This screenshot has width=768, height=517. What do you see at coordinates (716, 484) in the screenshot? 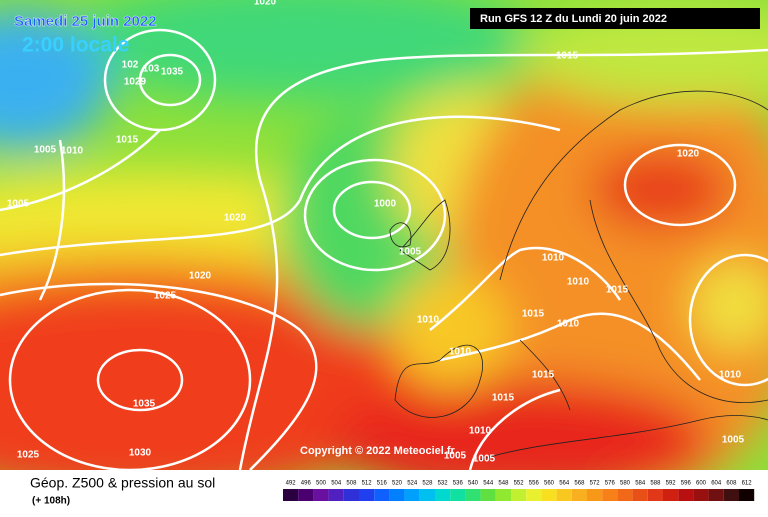
I see `colorbar-label: 604` at bounding box center [716, 484].